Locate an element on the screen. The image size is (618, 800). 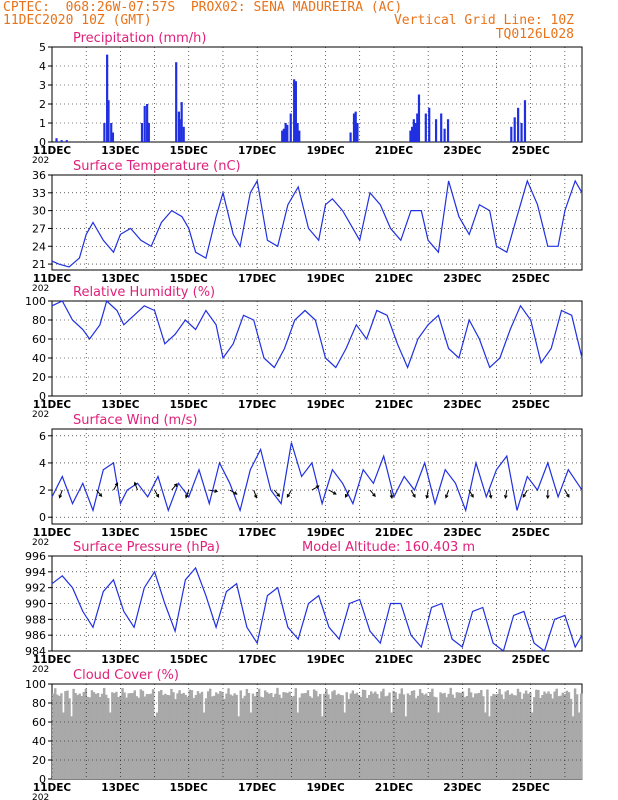
panel-title: Surface Temperature (nC) is located at coordinates (157, 166).